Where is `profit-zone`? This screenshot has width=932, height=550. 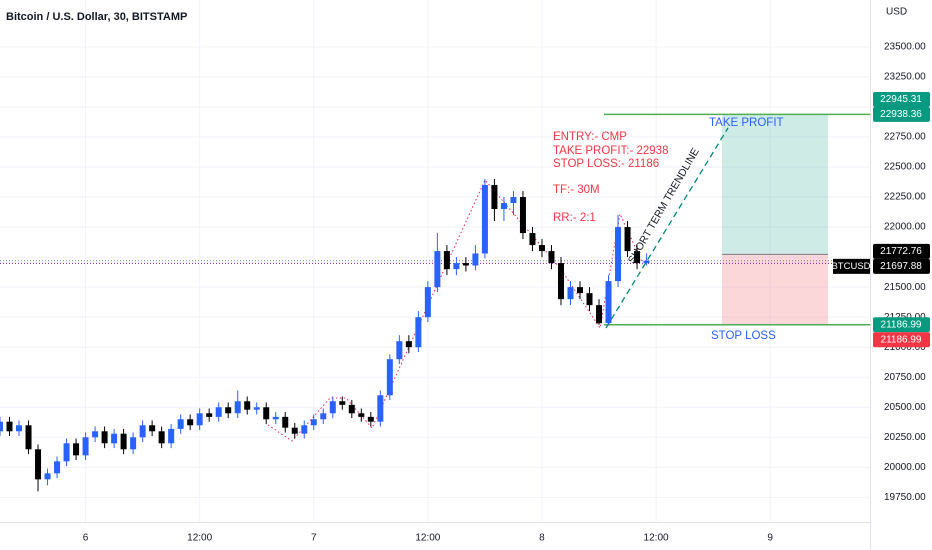
profit-zone is located at coordinates (775, 184).